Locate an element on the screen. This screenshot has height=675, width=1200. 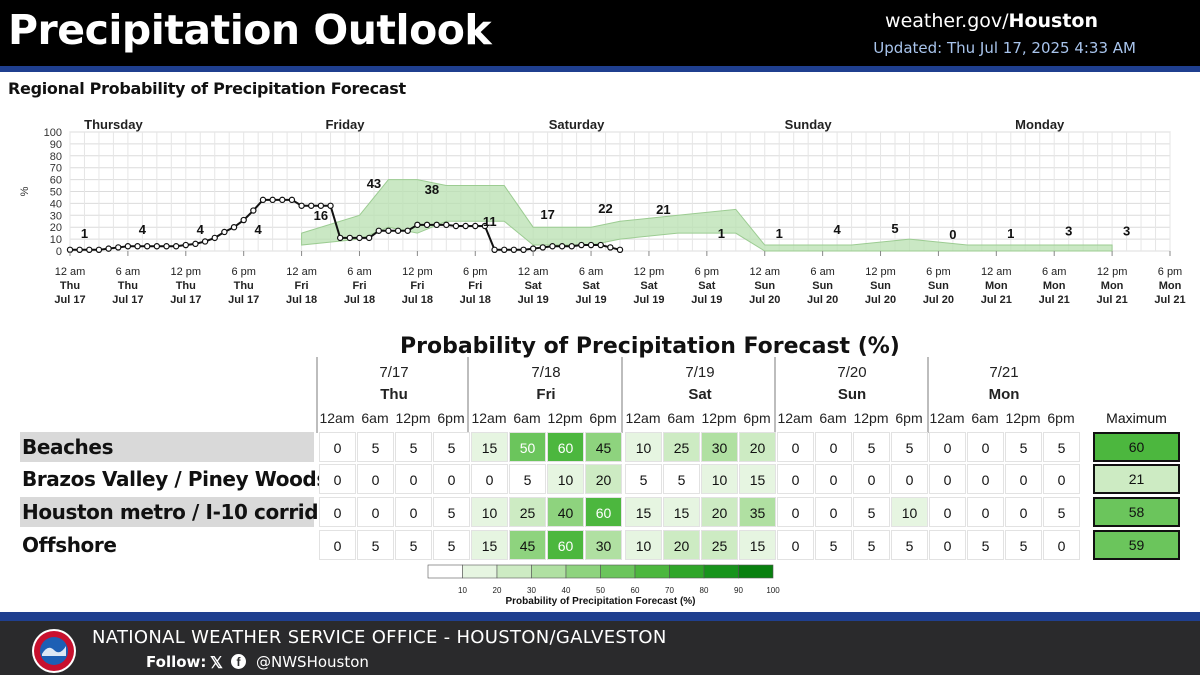
x-tick-label: Sun is located at coordinates (880, 286).